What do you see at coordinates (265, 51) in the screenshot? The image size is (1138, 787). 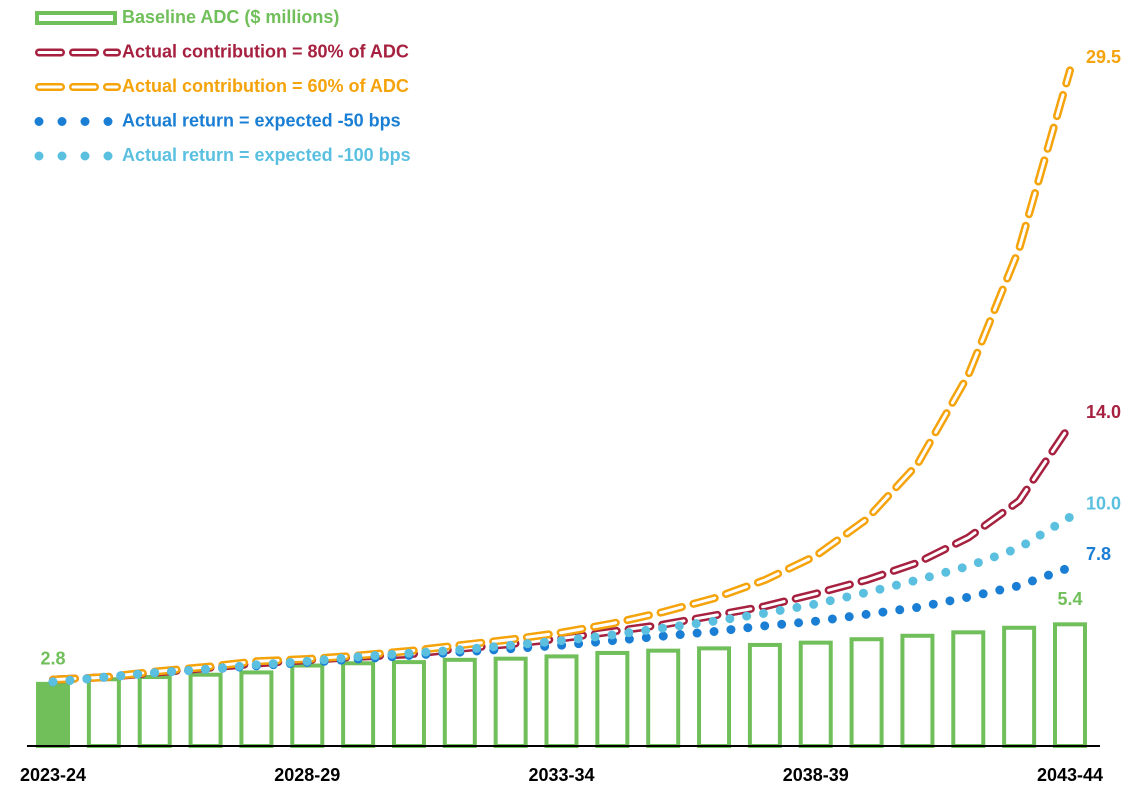 I see `legend-label: Actual contribution = 80% of ADC` at bounding box center [265, 51].